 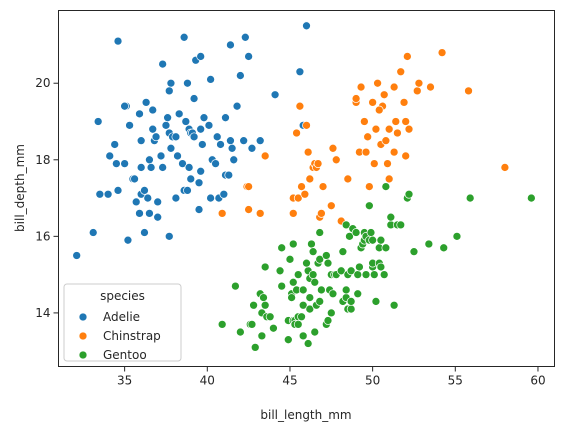 I want to click on y-tick-label: 16, so click(x=42, y=236).